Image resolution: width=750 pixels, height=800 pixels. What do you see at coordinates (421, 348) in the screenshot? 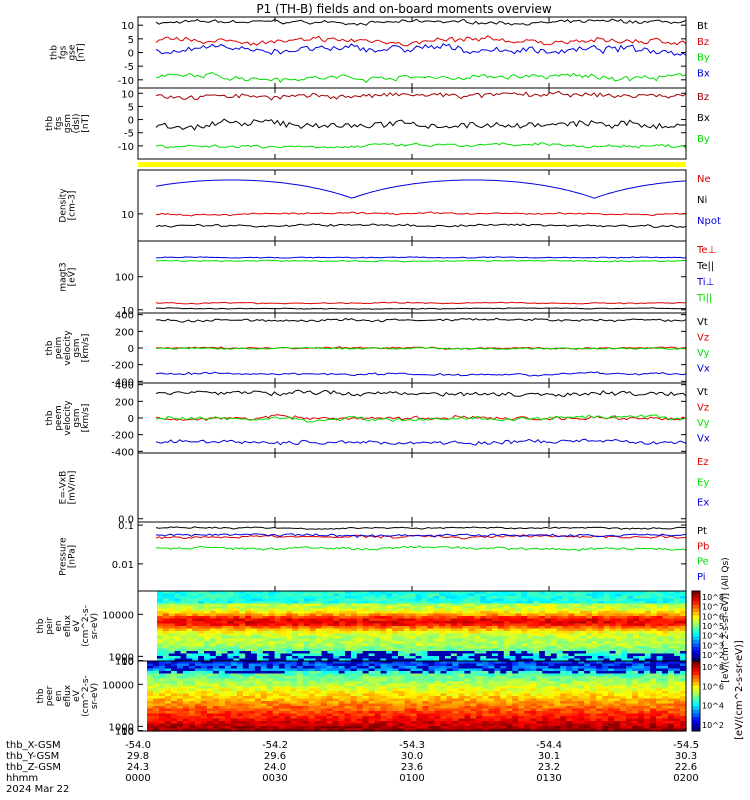
I see `series-line-Vy` at bounding box center [421, 348].